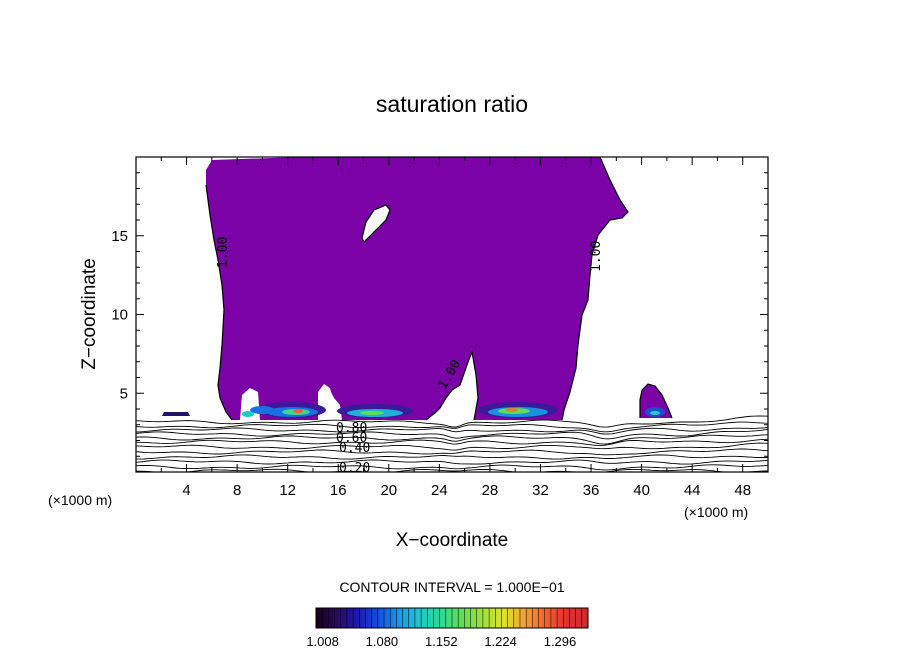  I want to click on x-tick-label: 44, so click(692, 490).